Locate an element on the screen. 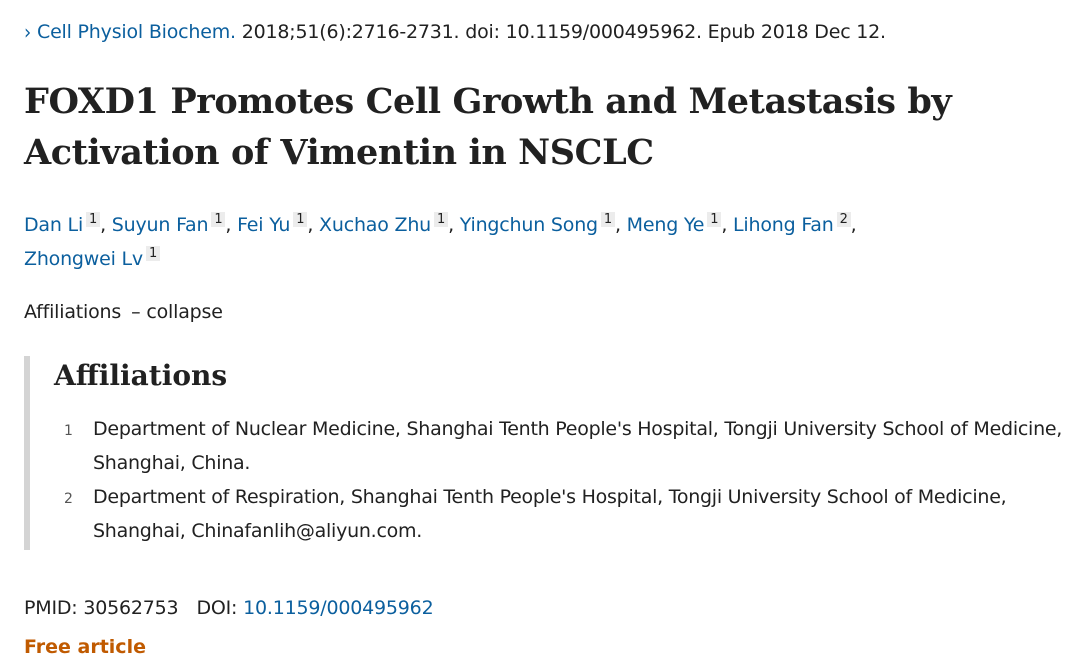 The width and height of the screenshot is (1080, 664). affiliations-toggle-label: Affiliations is located at coordinates (73, 312).